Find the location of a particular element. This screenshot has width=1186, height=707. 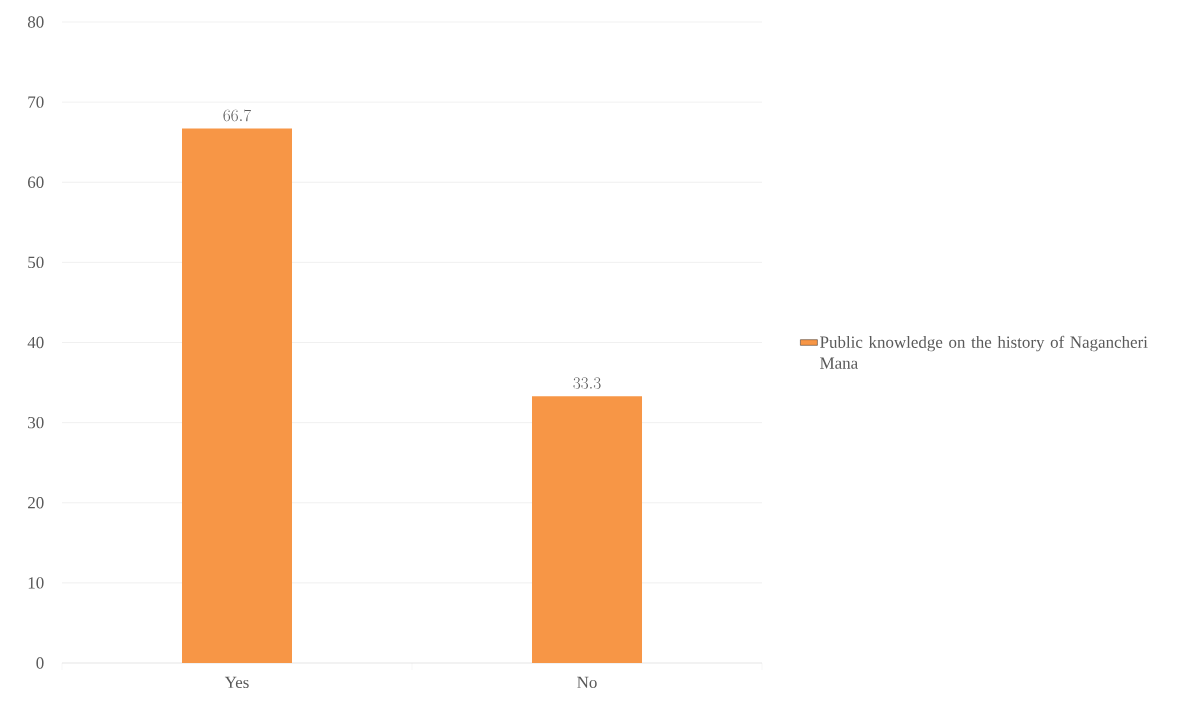

y-tick-label: 10 is located at coordinates (36, 583).